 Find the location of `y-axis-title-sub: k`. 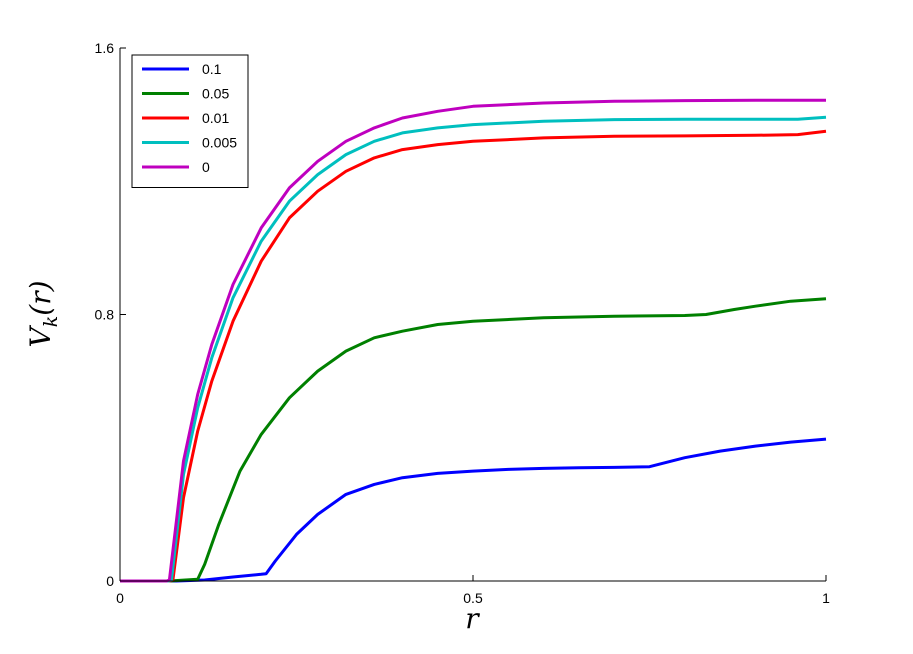

y-axis-title-sub: k is located at coordinates (51, 322).